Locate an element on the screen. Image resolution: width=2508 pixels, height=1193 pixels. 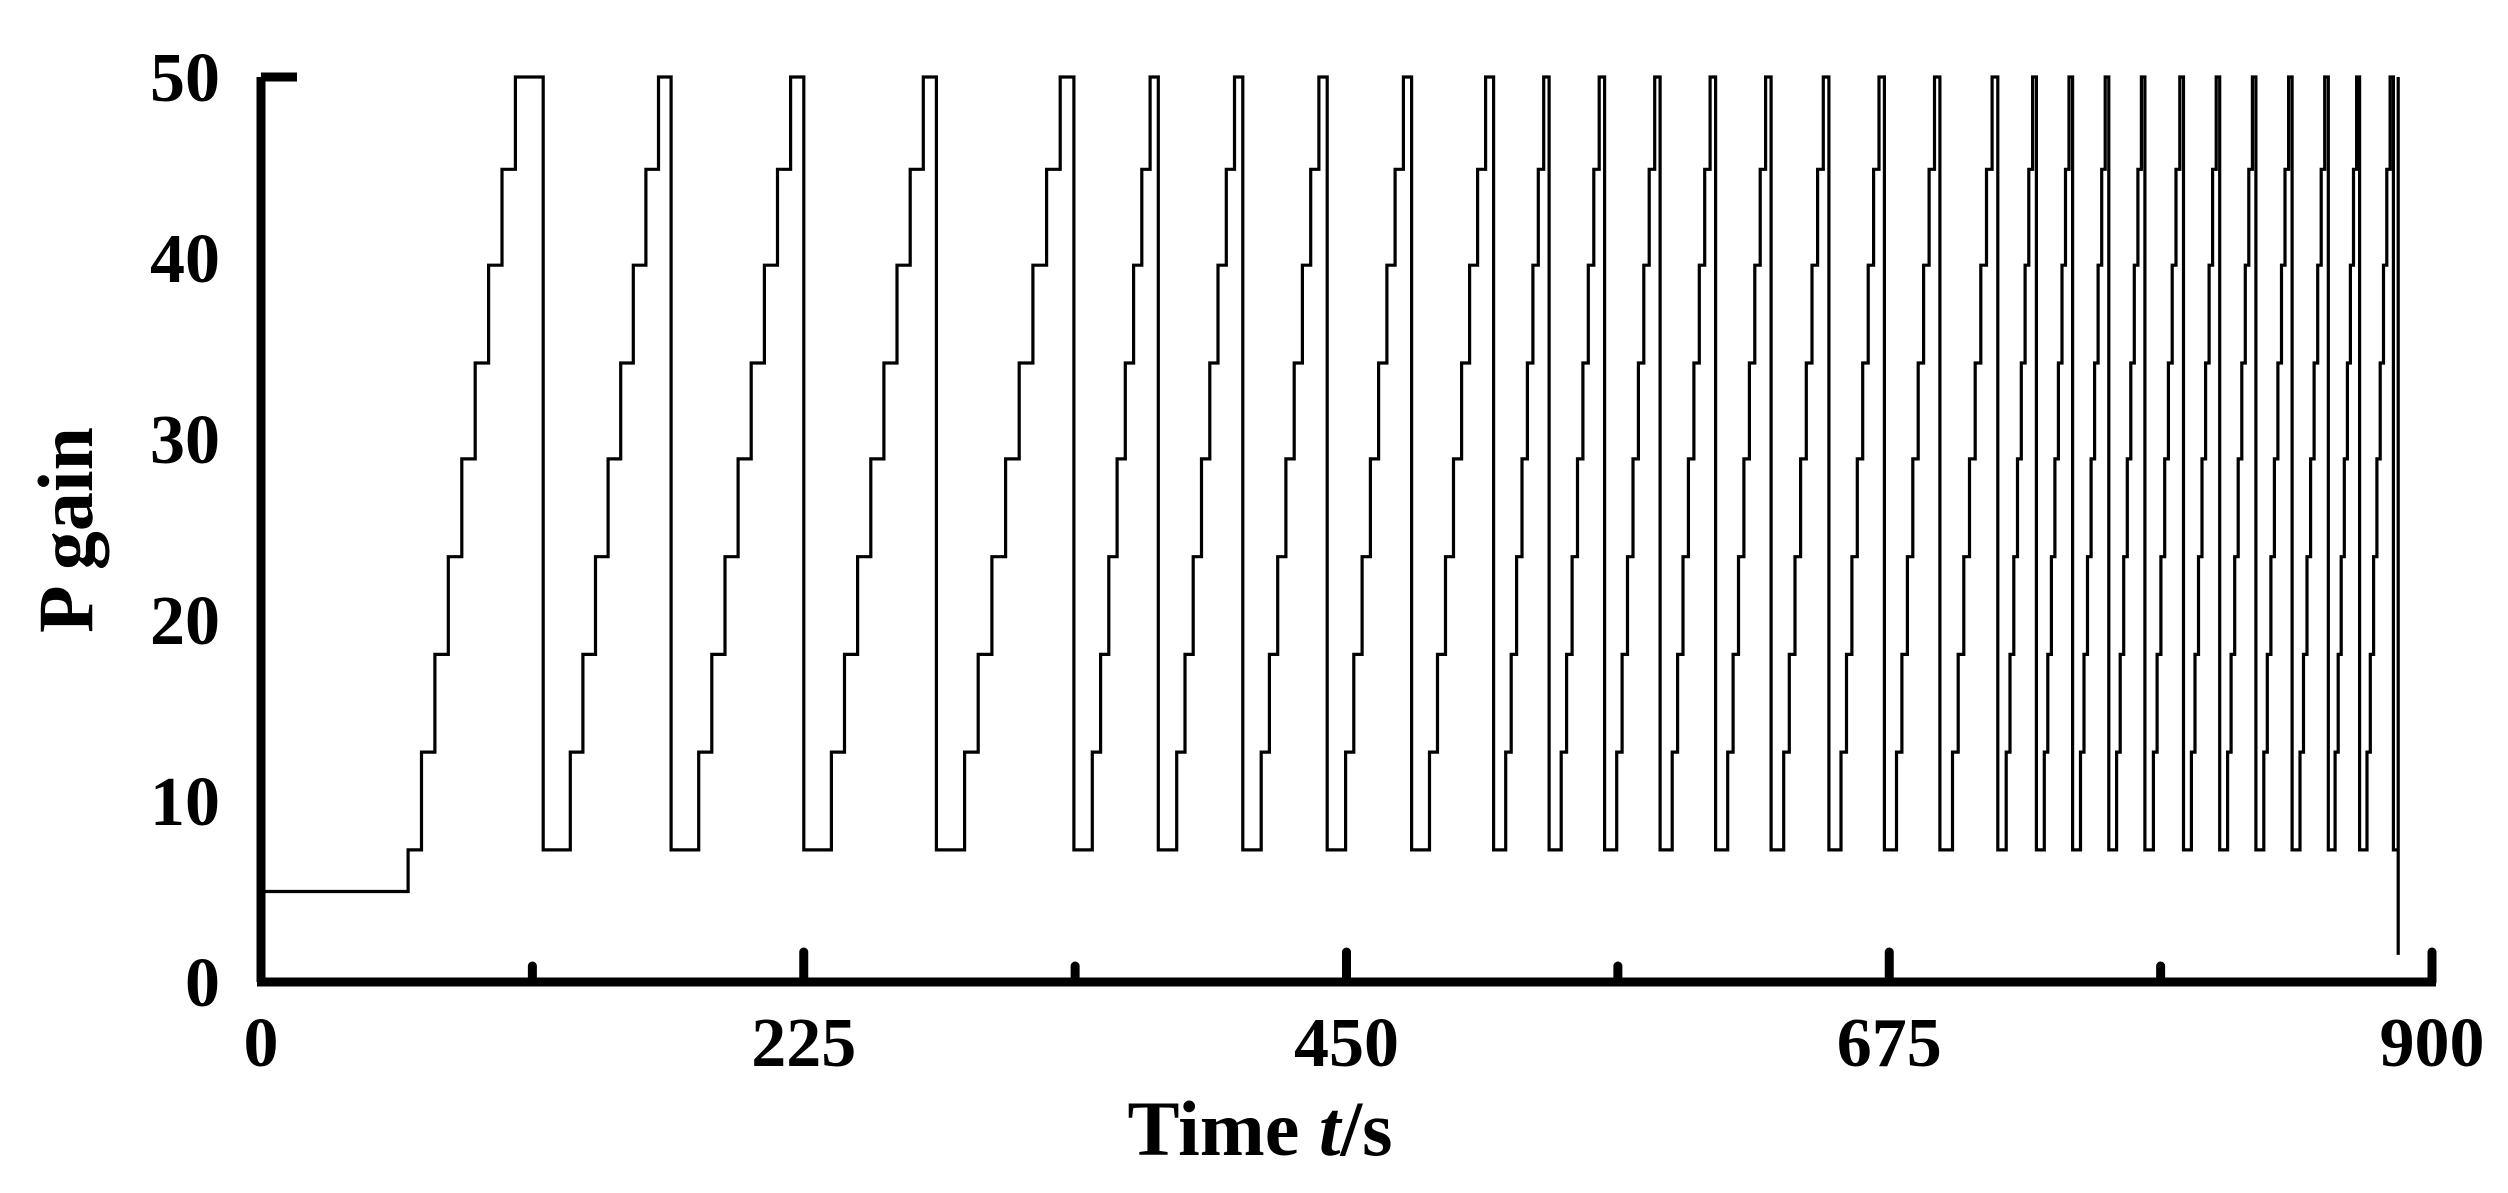
x-axis-title-var: t is located at coordinates (1331, 1128).